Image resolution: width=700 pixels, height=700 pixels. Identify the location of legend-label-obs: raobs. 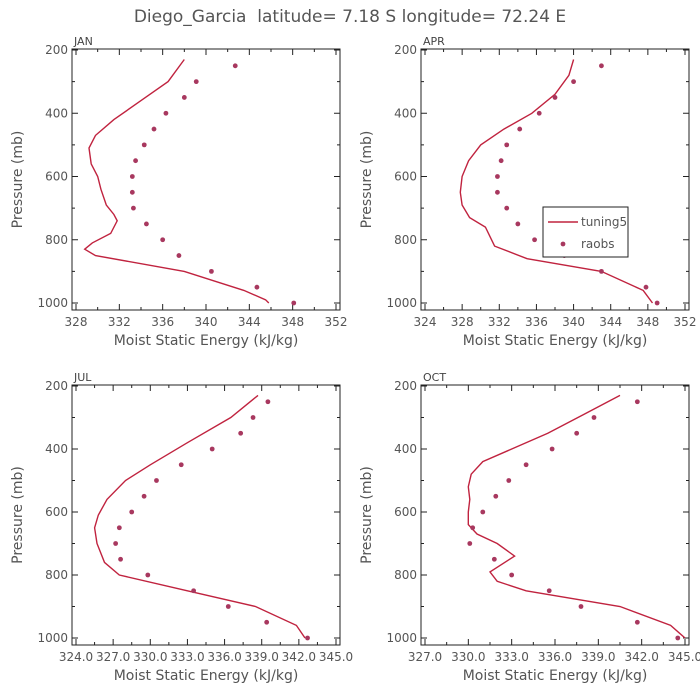
(598, 244).